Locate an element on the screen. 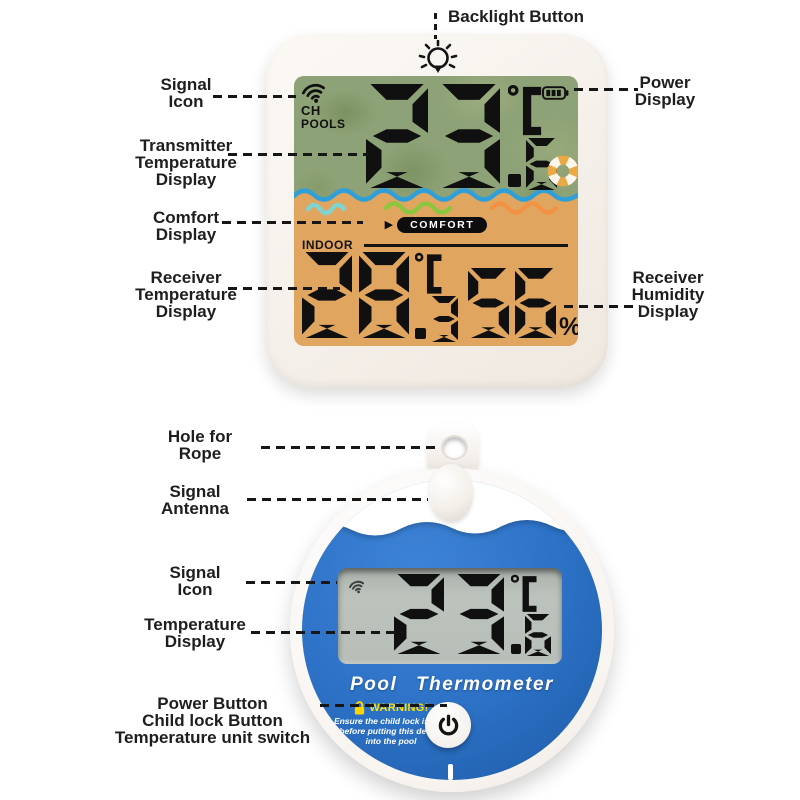 Image resolution: width=800 pixels, height=800 pixels. pointer-line-antenna is located at coordinates (337, 499).